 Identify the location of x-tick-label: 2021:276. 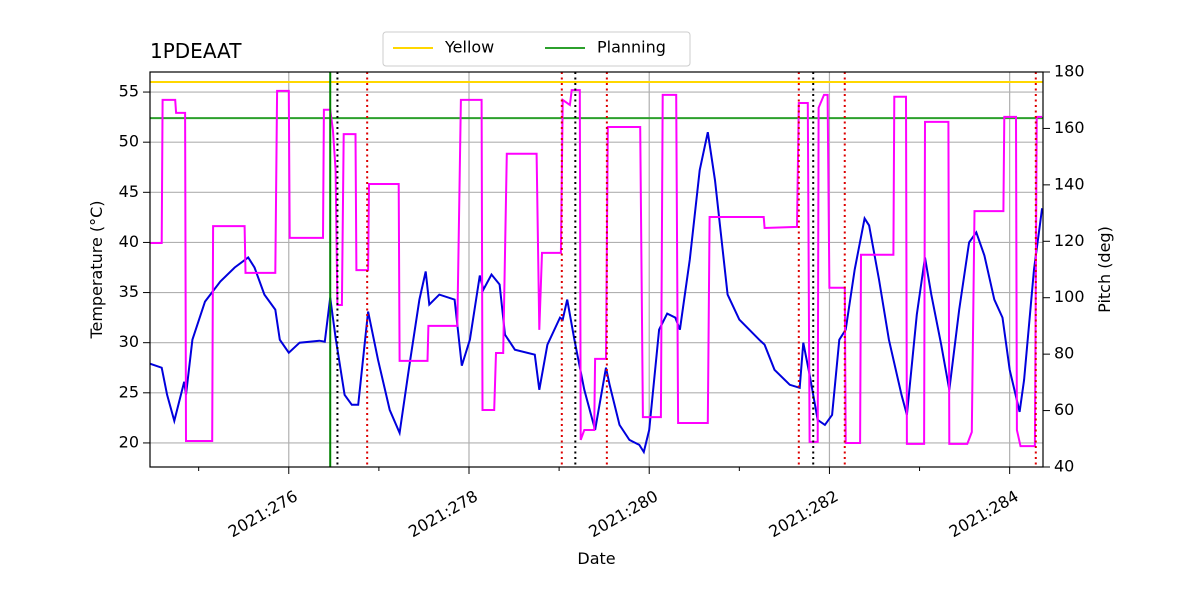
(263, 513).